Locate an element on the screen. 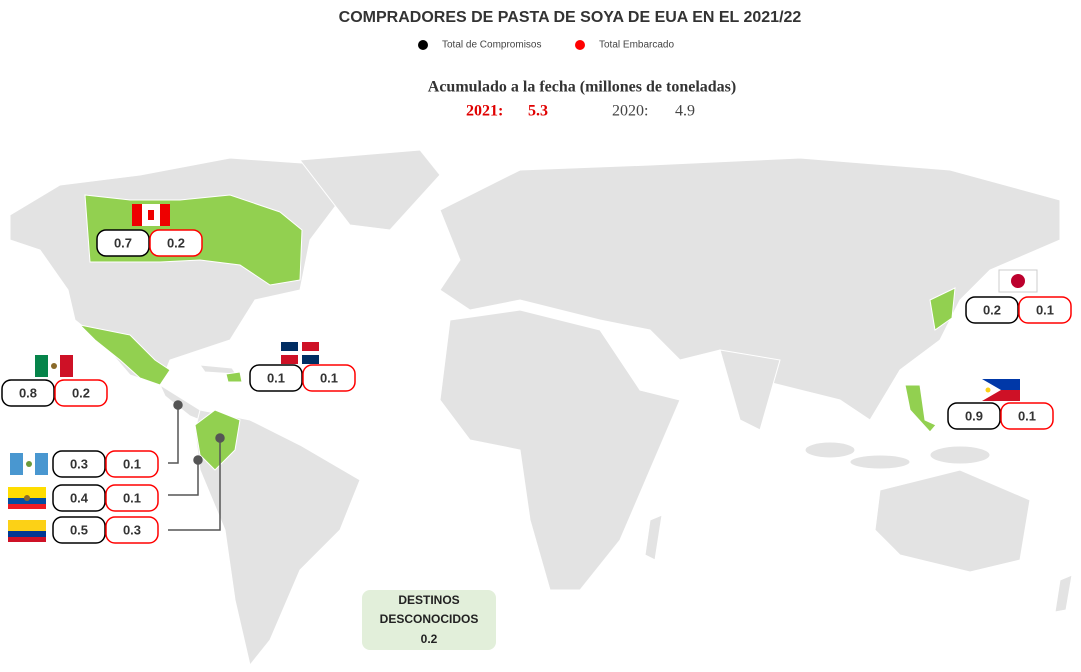 The width and height of the screenshot is (1081, 672). japan is located at coordinates (942, 309).